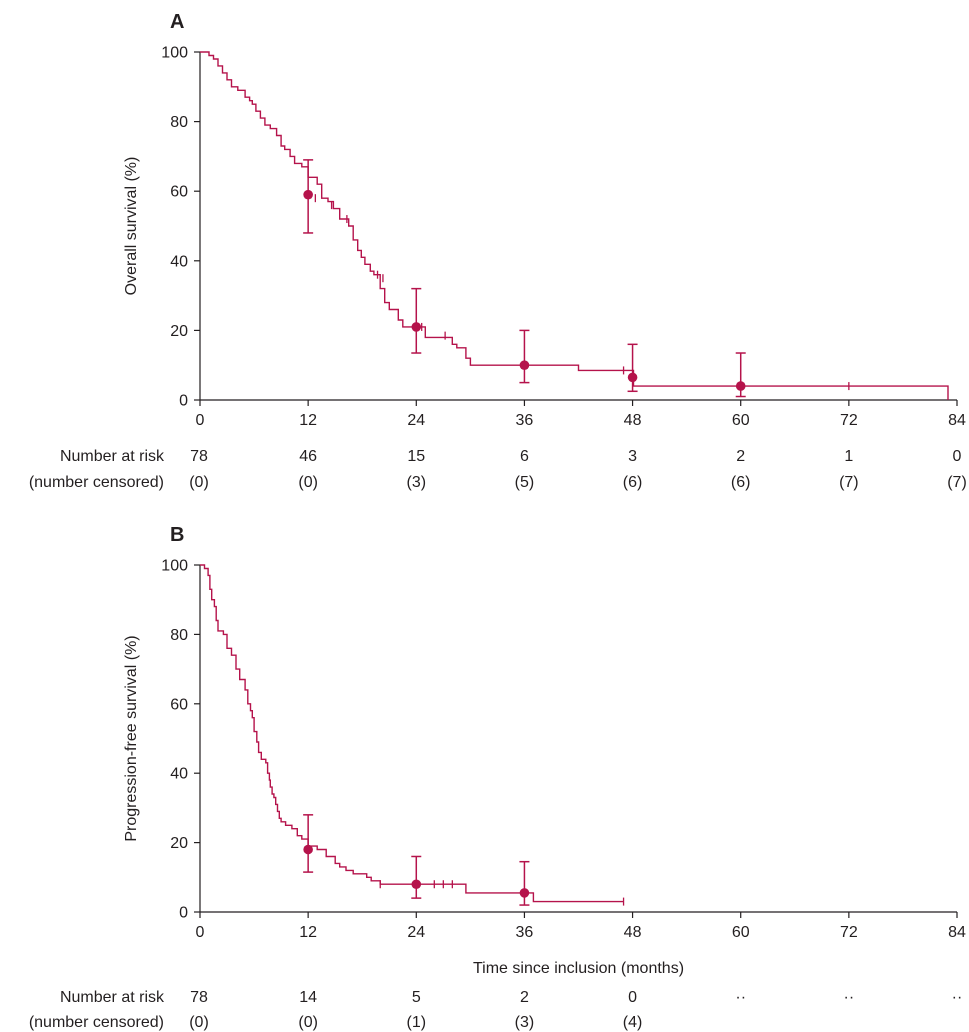 Image resolution: width=969 pixels, height=1032 pixels. I want to click on survival-curve, so click(412, 733).